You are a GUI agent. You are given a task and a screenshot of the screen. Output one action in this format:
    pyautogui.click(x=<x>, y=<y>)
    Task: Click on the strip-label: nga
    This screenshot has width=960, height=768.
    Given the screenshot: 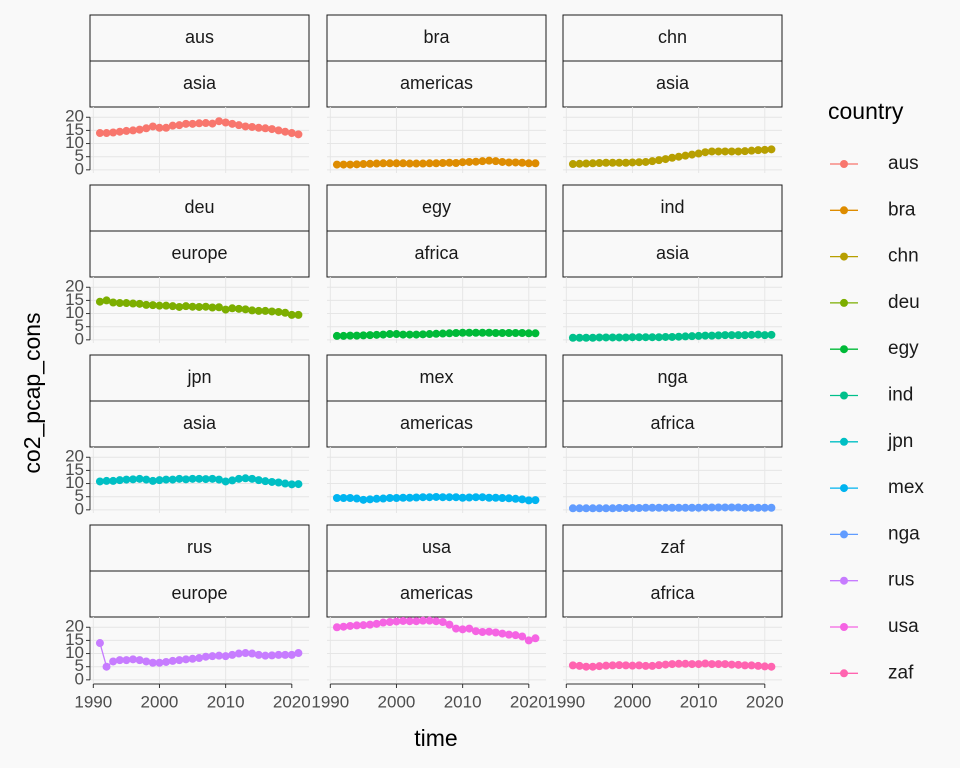 What is the action you would take?
    pyautogui.click(x=672, y=377)
    